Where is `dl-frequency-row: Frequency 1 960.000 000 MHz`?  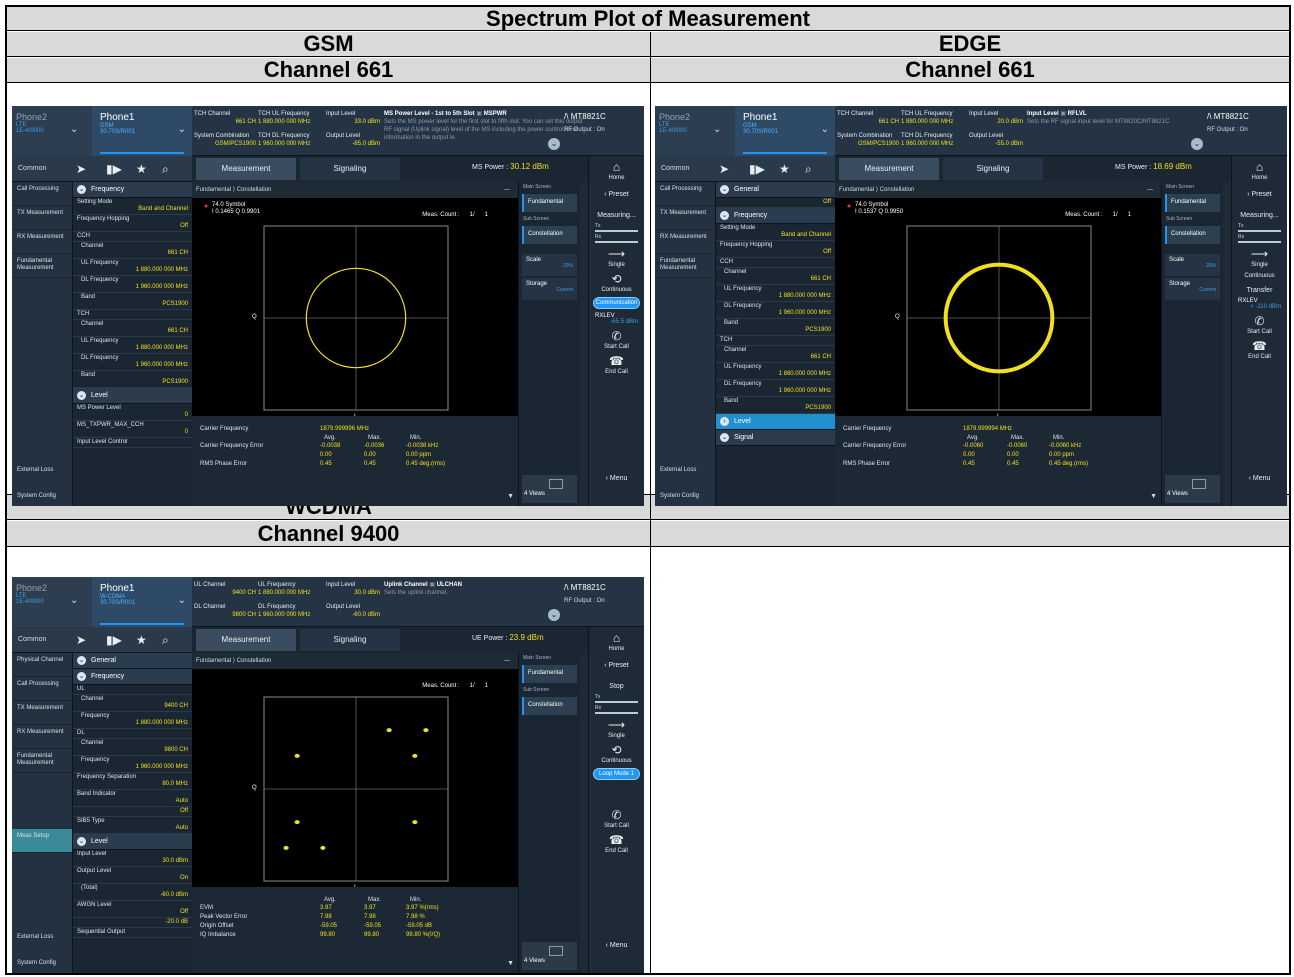
dl-frequency-row: Frequency 1 960.000 000 MHz is located at coordinates (132, 764).